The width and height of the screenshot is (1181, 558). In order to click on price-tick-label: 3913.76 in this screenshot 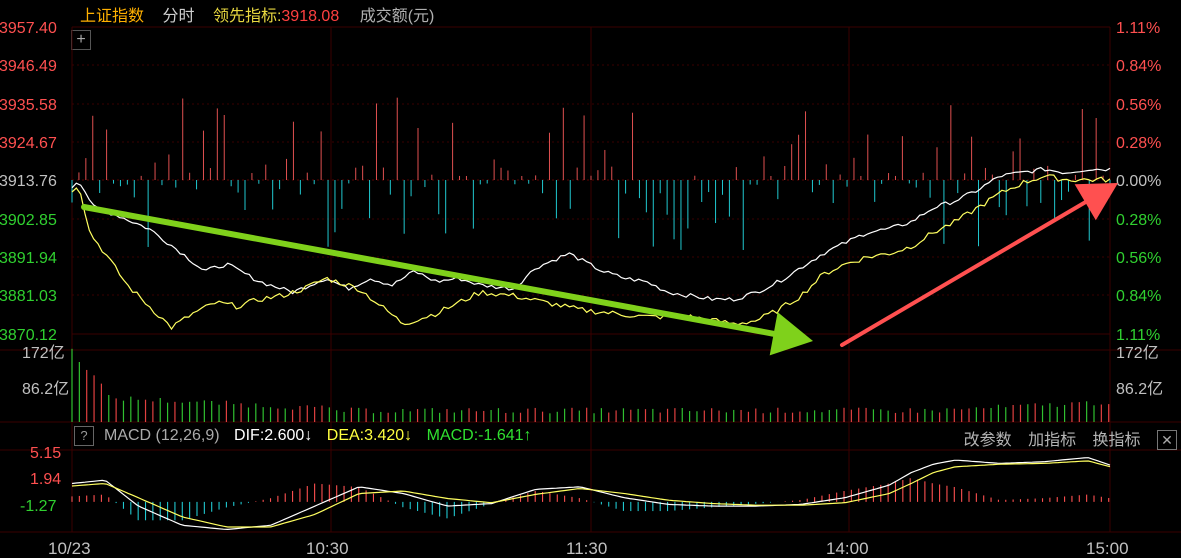, I will do `click(28, 181)`.